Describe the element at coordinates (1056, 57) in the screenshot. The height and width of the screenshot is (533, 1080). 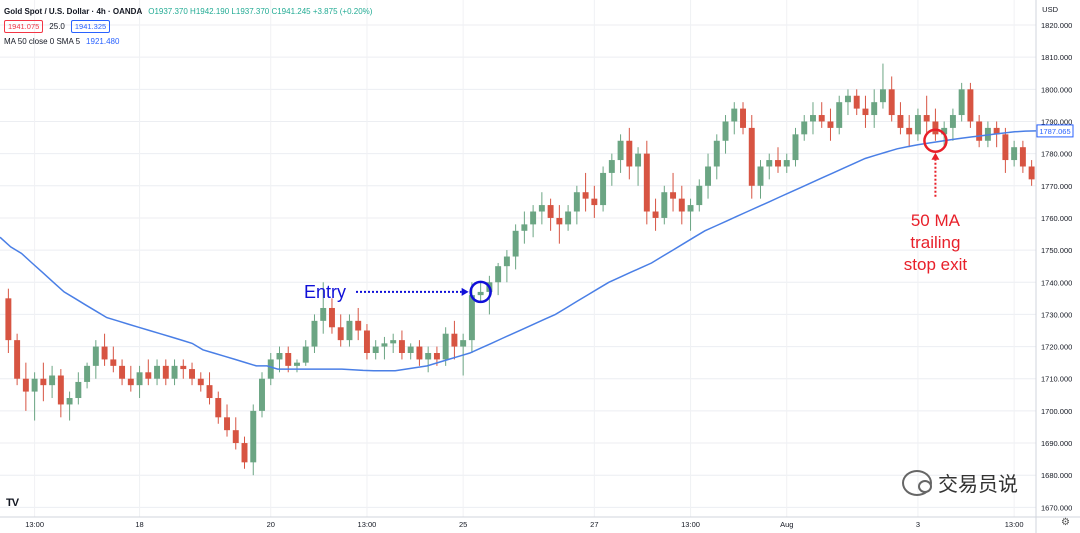
I see `price-tick-label: 1810.000` at that location.